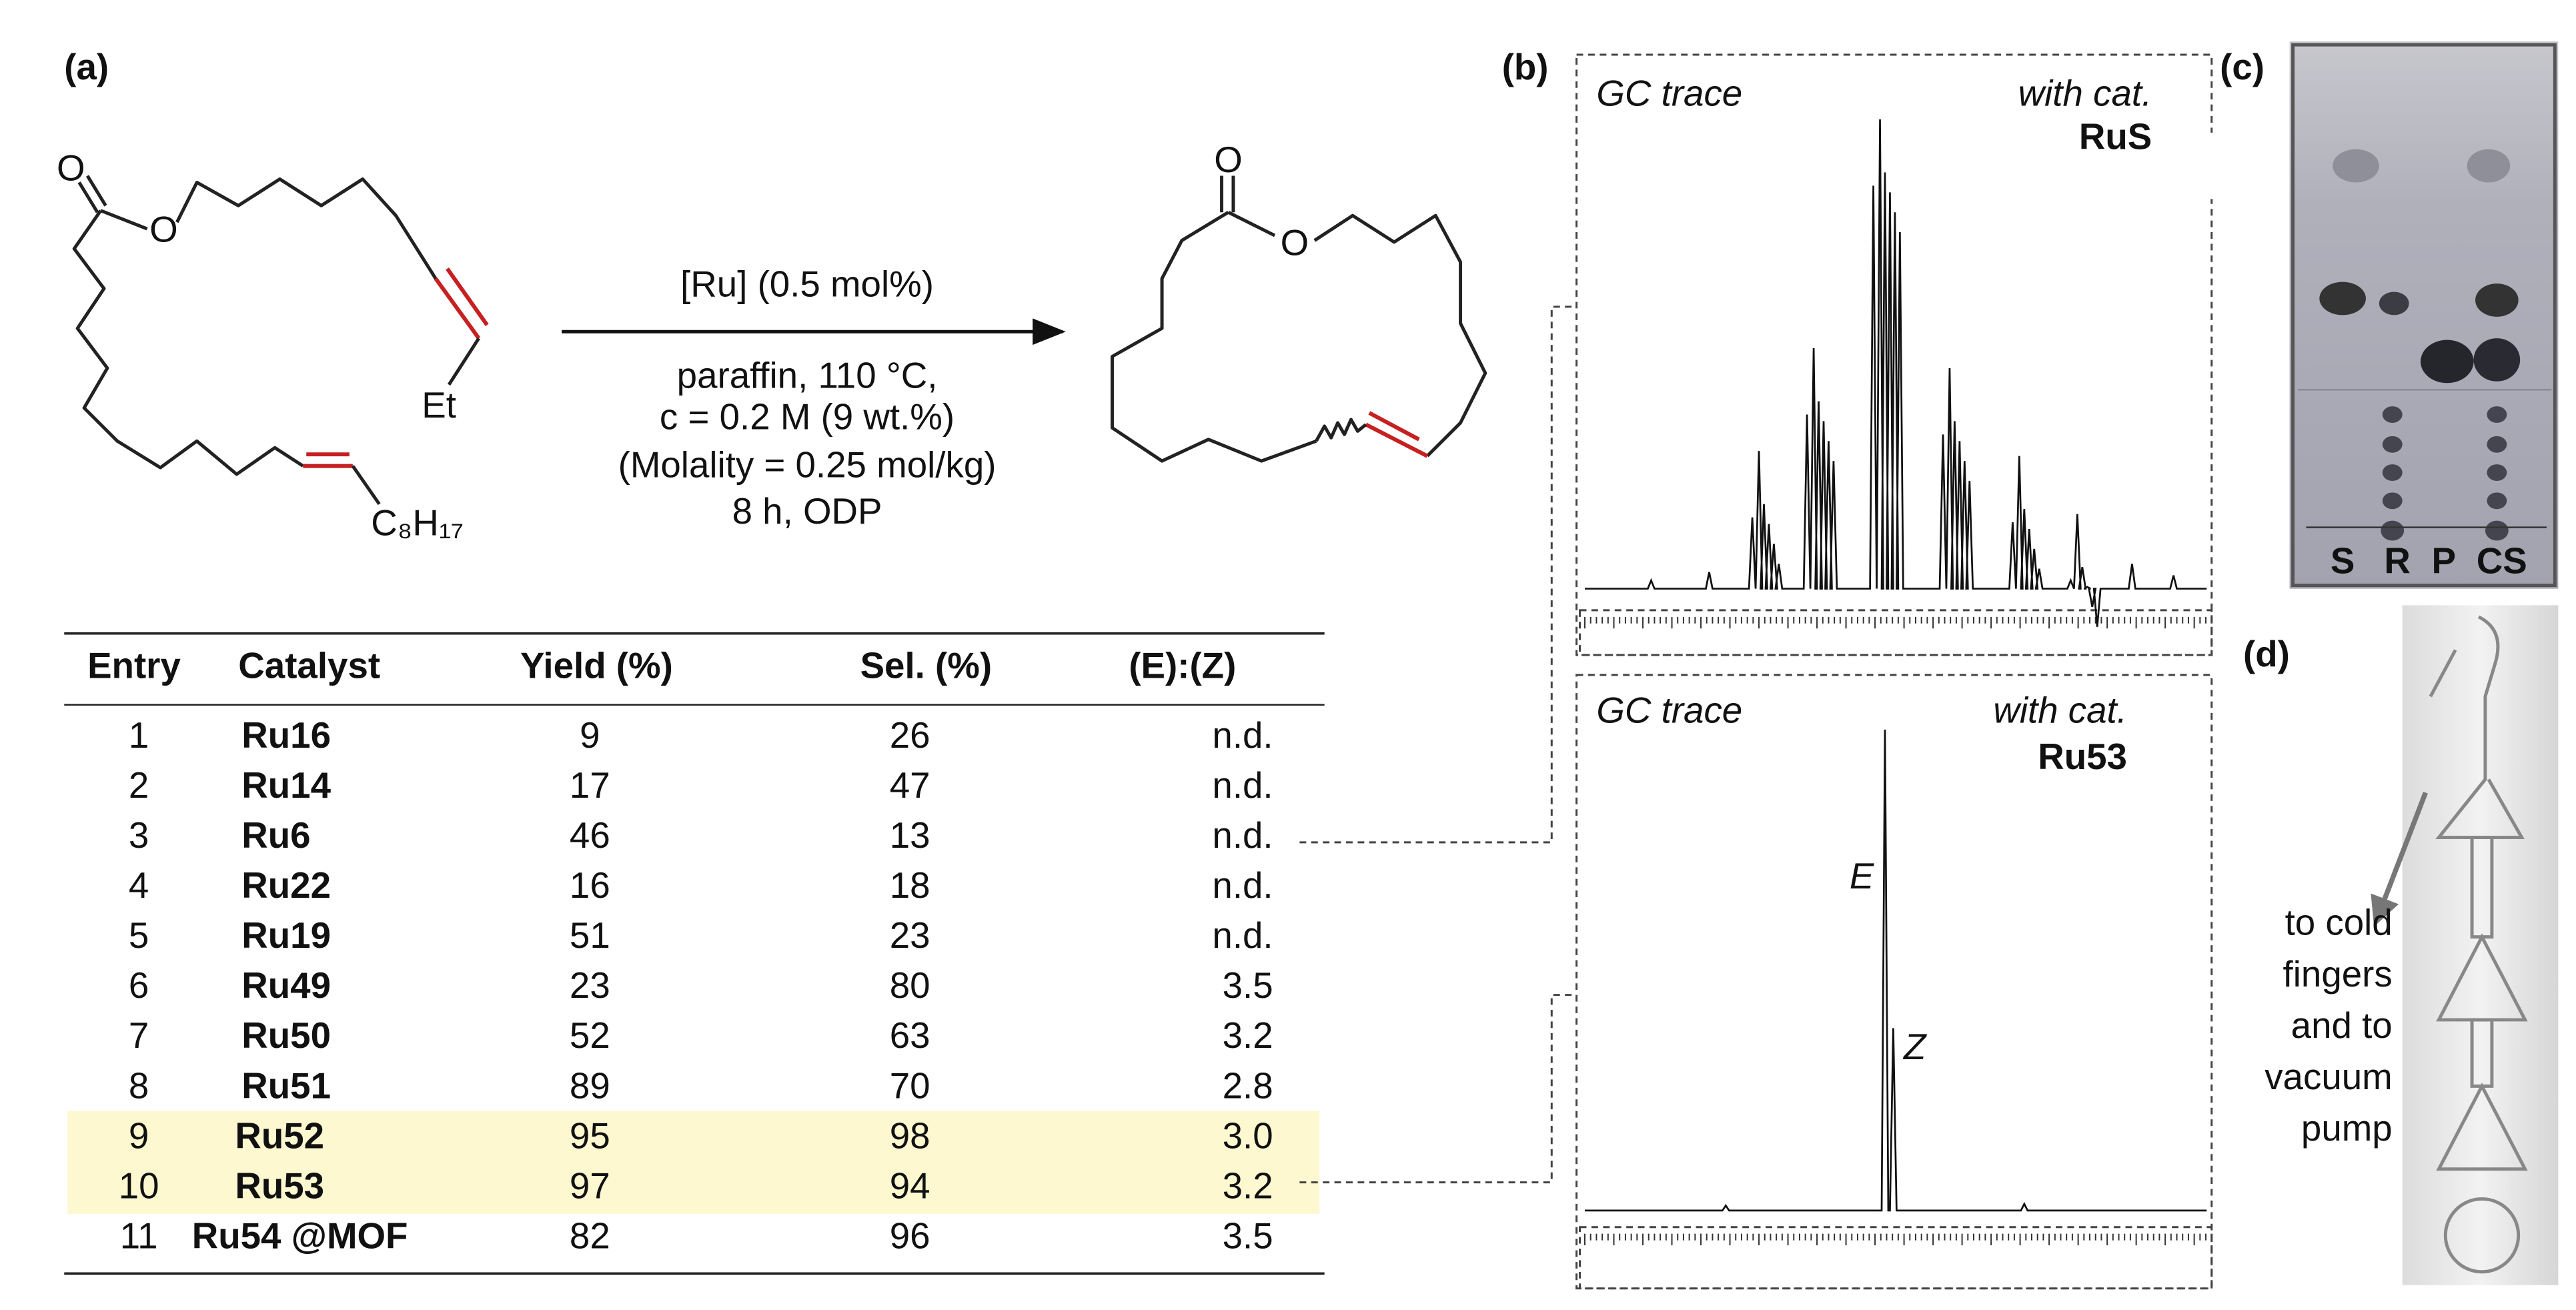  What do you see at coordinates (590, 1035) in the screenshot?
I see `table-cell: 52` at bounding box center [590, 1035].